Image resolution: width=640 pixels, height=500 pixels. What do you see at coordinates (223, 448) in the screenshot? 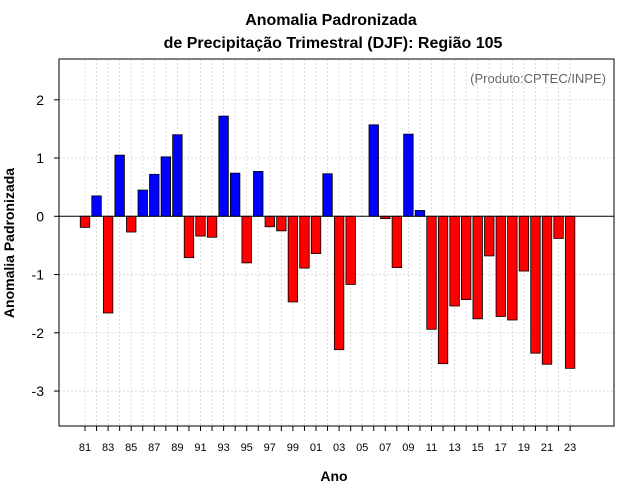
I see `x-tick-label: 93` at bounding box center [223, 448].